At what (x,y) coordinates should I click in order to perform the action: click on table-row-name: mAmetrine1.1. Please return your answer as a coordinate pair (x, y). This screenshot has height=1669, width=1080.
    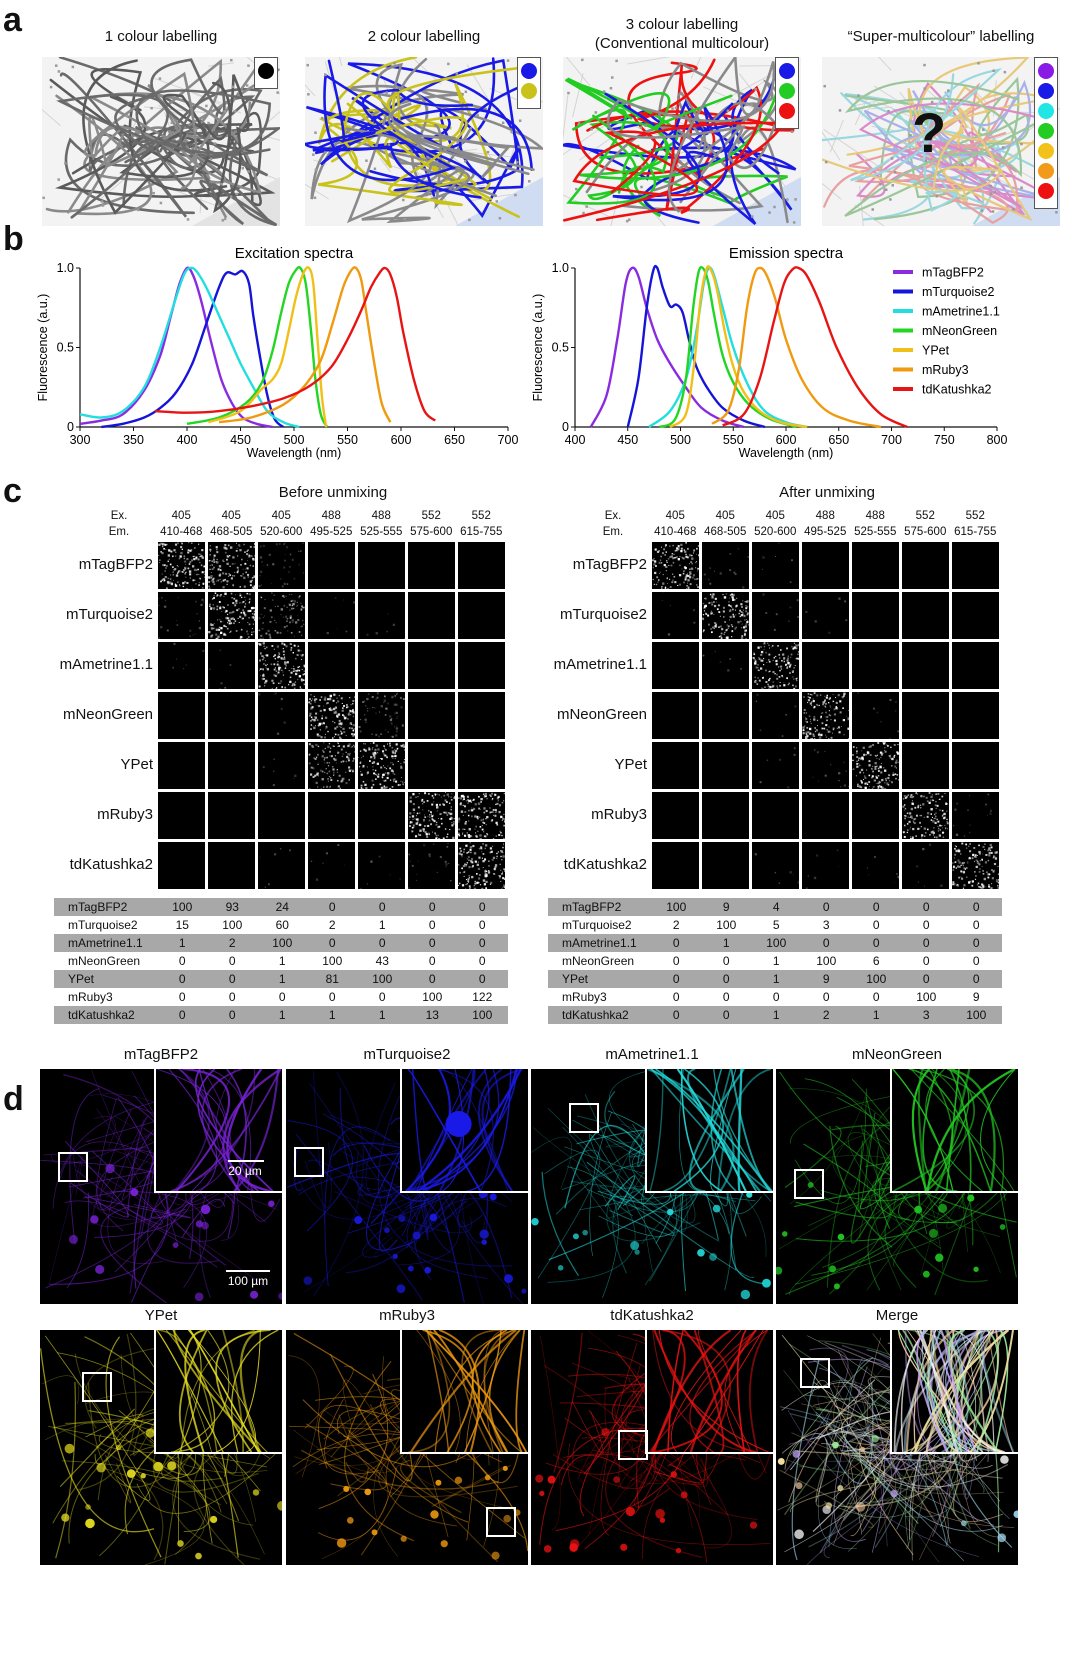
    Looking at the image, I should click on (599, 943).